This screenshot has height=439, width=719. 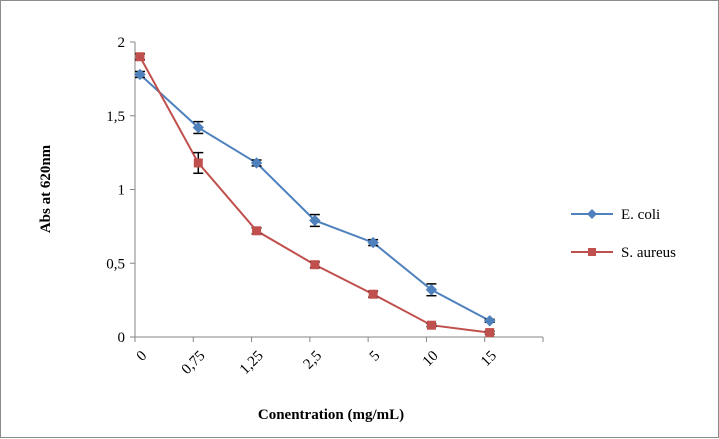 What do you see at coordinates (115, 264) in the screenshot?
I see `y-tick-label: 0,5` at bounding box center [115, 264].